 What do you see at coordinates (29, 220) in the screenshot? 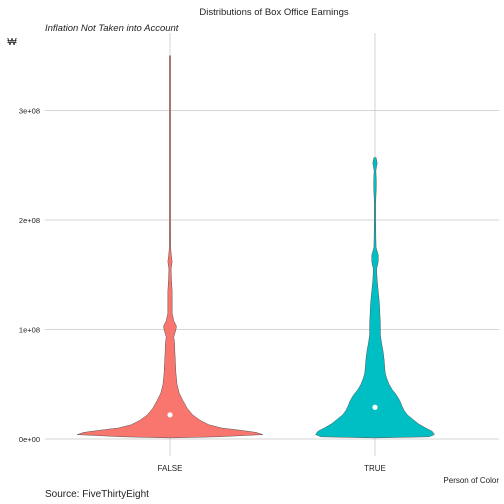
I see `y-tick-label: 2e+08` at bounding box center [29, 220].